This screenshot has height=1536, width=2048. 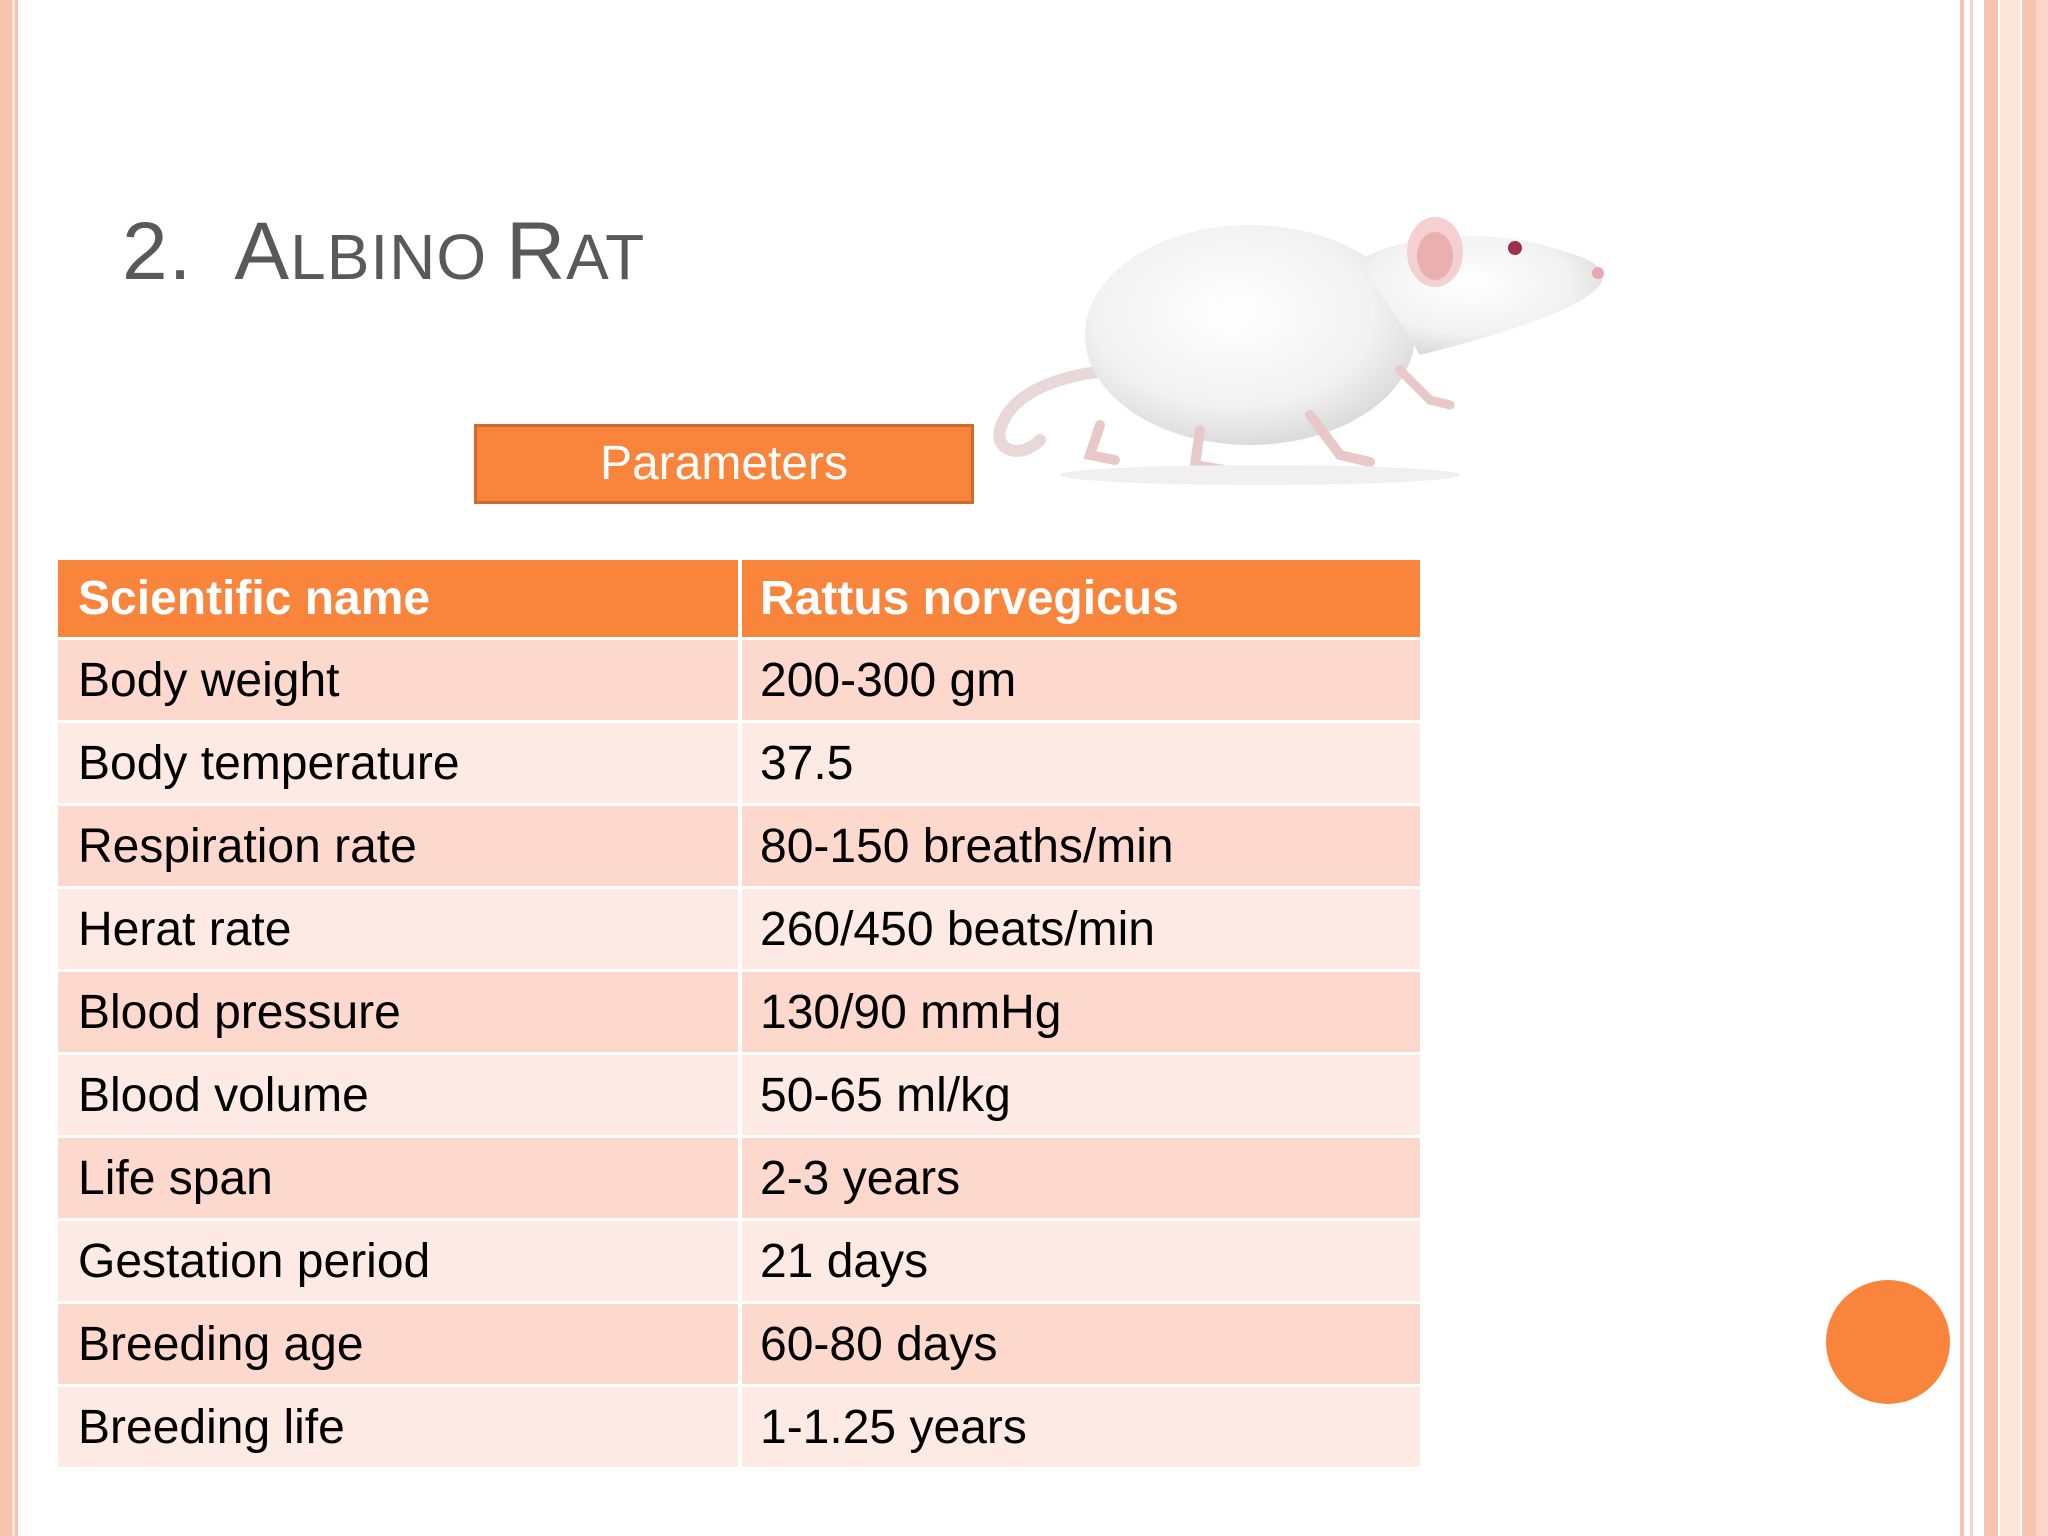 I want to click on title-number: 2., so click(x=157, y=251).